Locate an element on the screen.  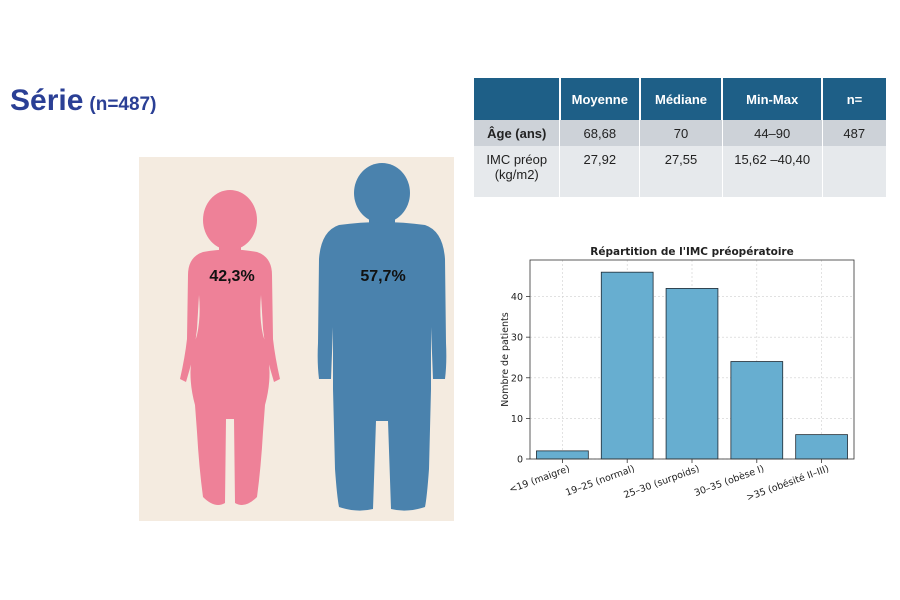
cell-mediane: 70 is located at coordinates (681, 133).